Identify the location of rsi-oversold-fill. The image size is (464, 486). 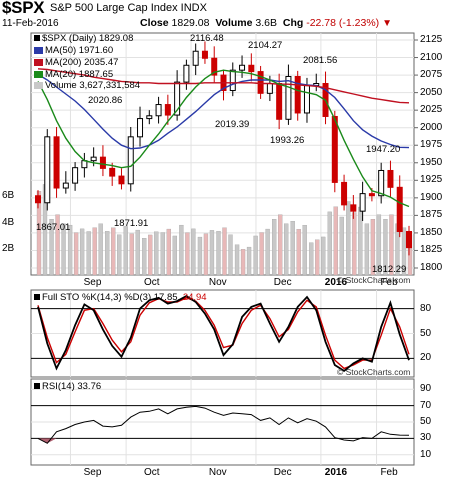
(47, 441).